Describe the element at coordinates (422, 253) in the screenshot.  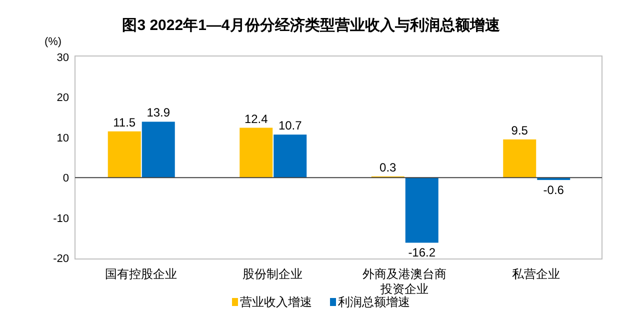
I see `data-label: -16.2` at that location.